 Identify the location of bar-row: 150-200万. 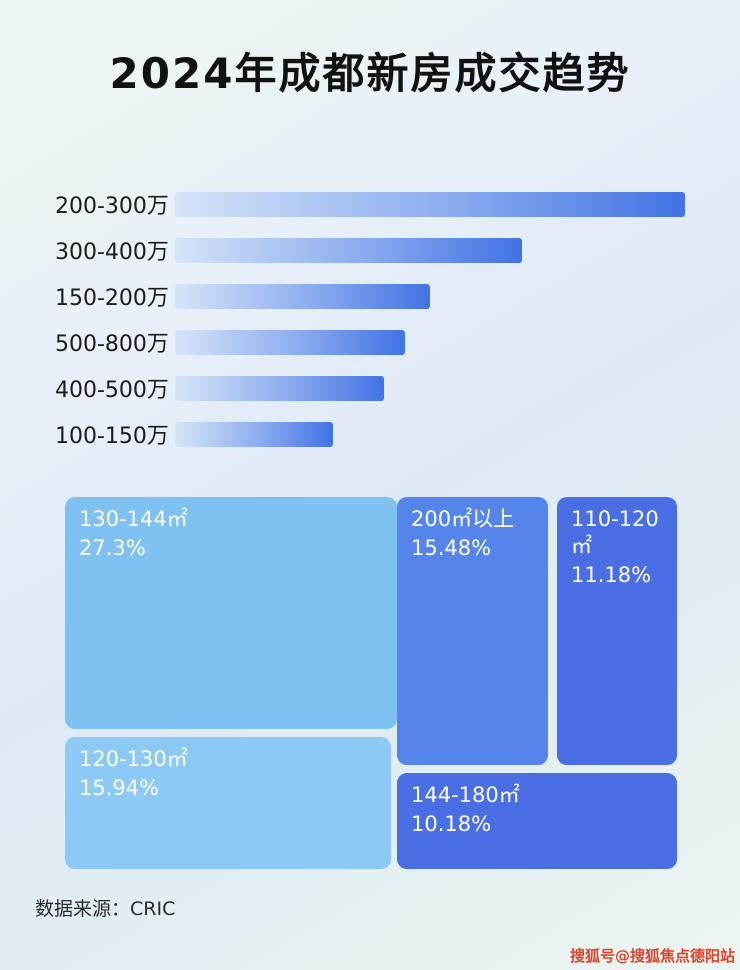
(370, 296).